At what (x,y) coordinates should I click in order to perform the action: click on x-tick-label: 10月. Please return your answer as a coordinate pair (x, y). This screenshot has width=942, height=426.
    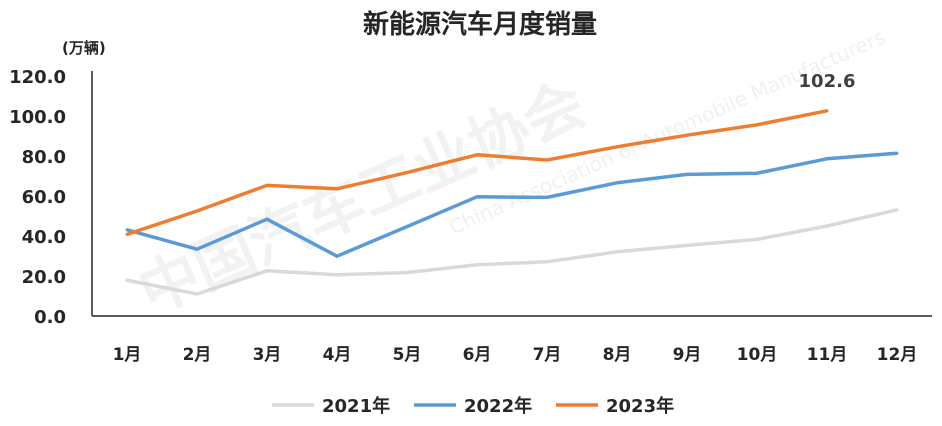
    Looking at the image, I should click on (757, 355).